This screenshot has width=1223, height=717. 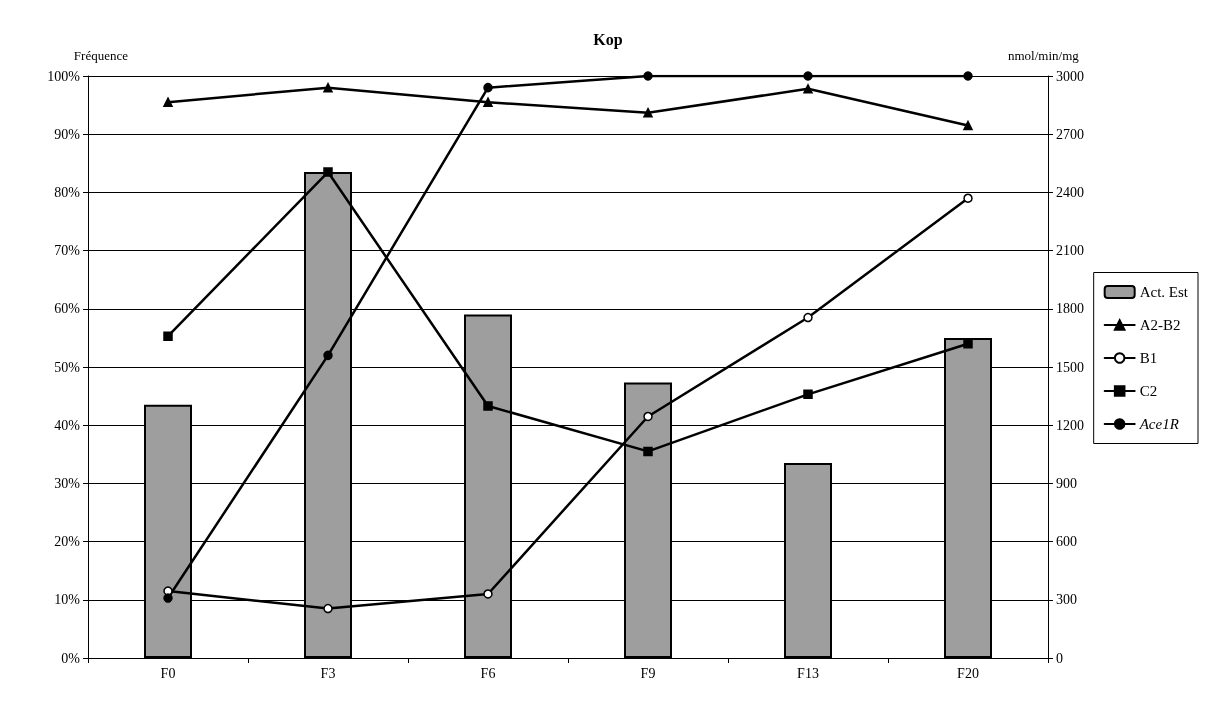 I want to click on y2-tick-label: 3000, so click(x=1070, y=76).